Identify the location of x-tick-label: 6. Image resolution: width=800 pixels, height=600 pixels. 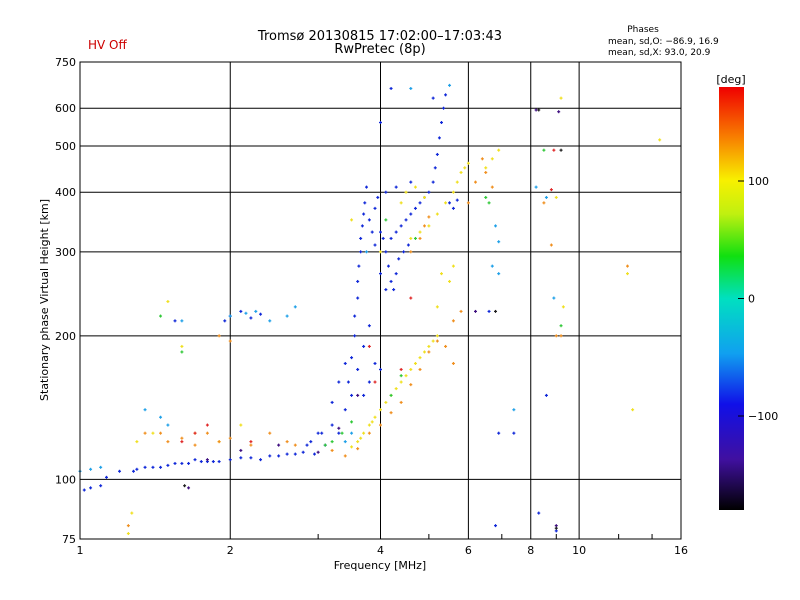
(468, 550).